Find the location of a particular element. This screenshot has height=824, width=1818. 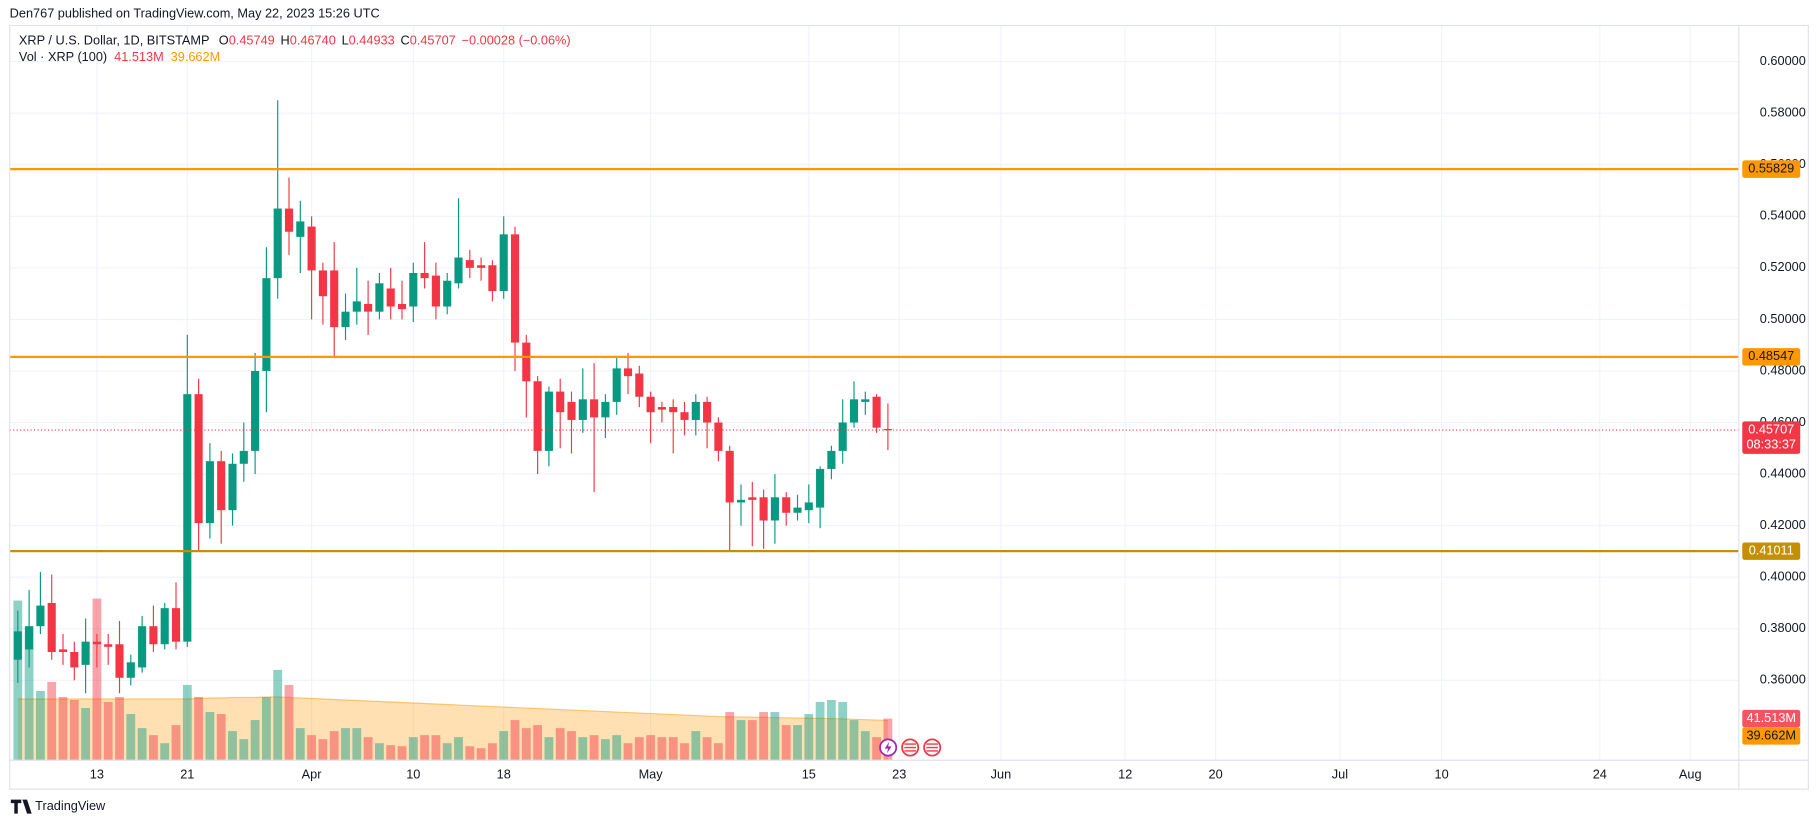

x-tick-label: Aug is located at coordinates (1690, 774).